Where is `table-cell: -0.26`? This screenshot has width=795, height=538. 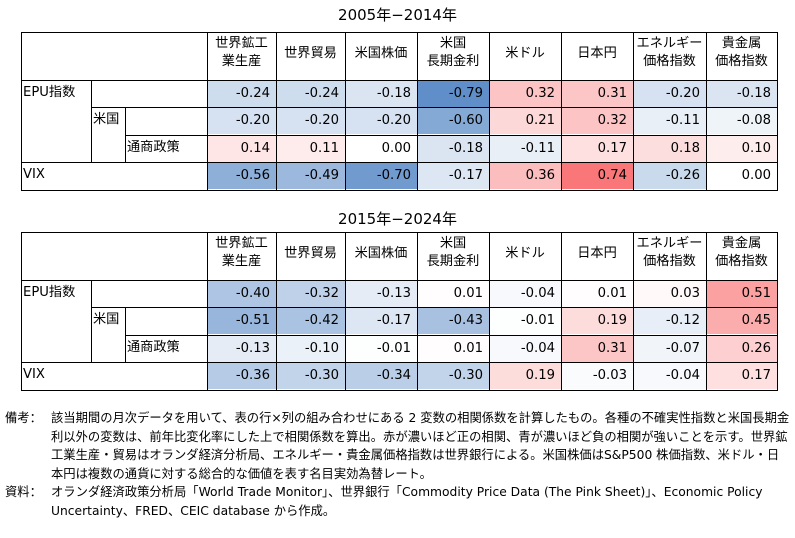 table-cell: -0.26 is located at coordinates (669, 175).